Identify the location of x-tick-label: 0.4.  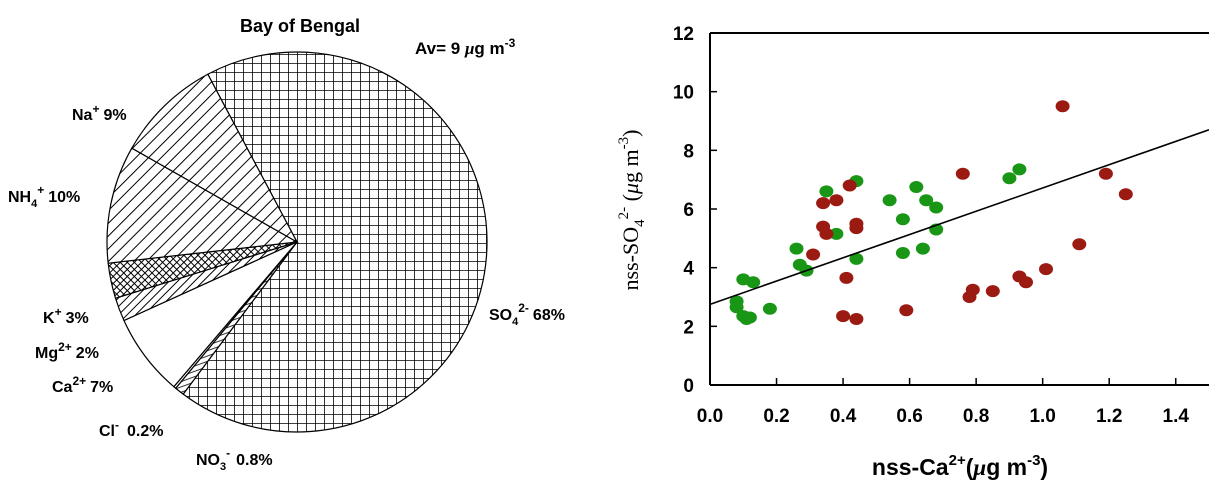
(843, 416).